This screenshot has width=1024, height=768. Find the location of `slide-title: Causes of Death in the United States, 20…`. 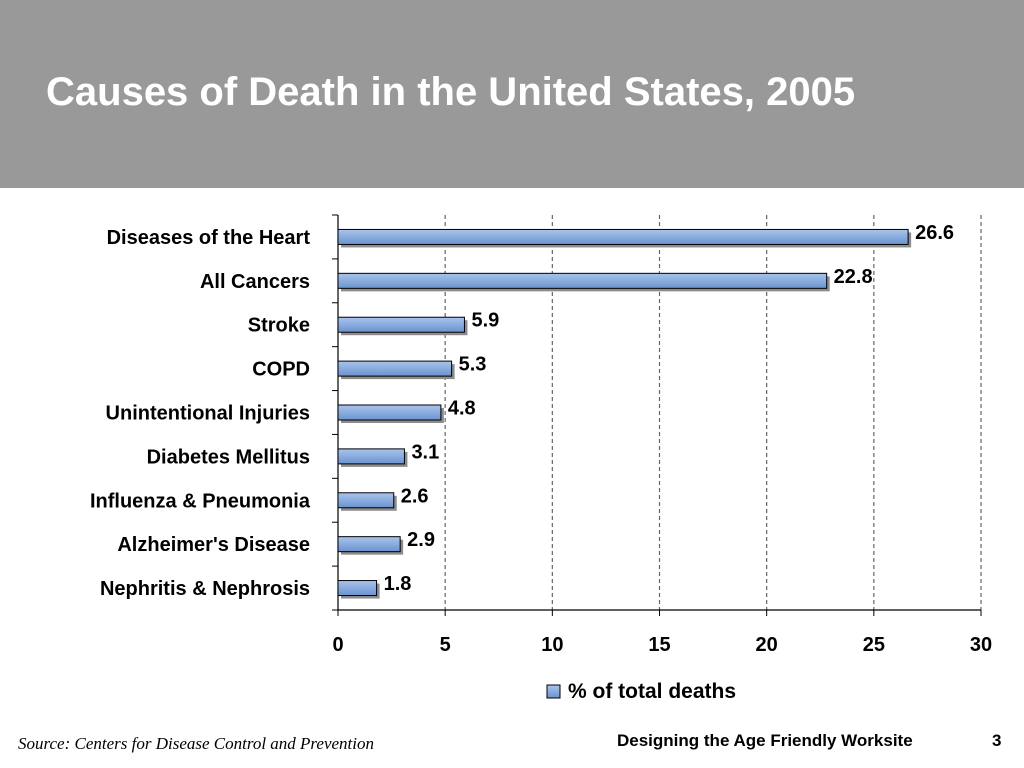

slide-title: Causes of Death in the United States, 20… is located at coordinates (451, 92).